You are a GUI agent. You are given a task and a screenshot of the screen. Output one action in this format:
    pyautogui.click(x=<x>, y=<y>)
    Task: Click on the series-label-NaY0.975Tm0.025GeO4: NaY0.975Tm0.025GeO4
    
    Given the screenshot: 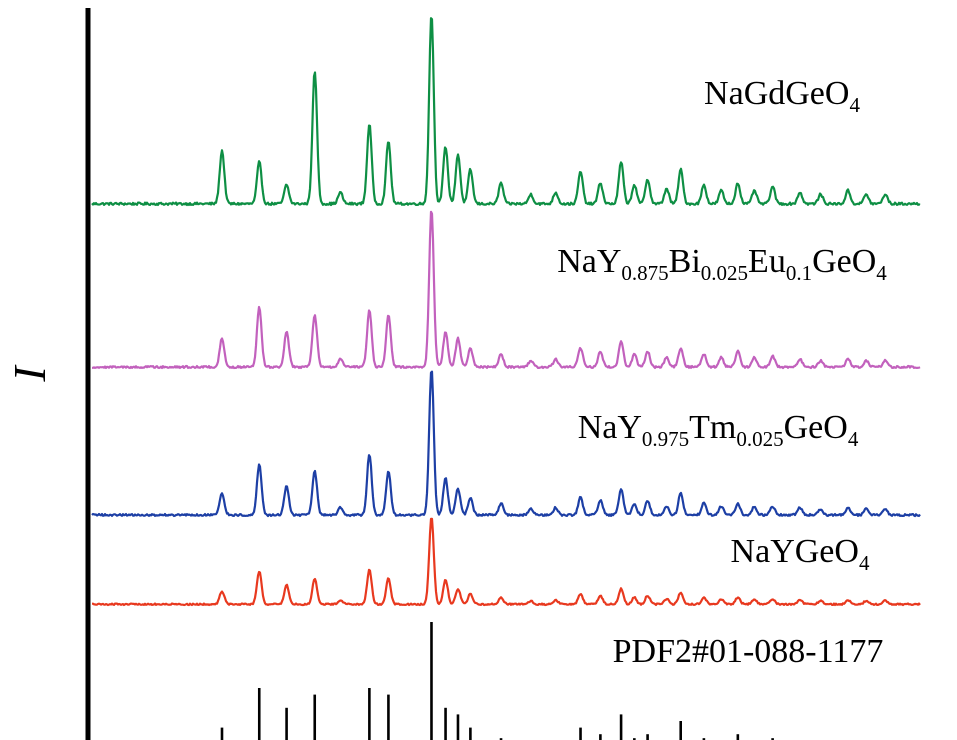 What is the action you would take?
    pyautogui.click(x=718, y=430)
    